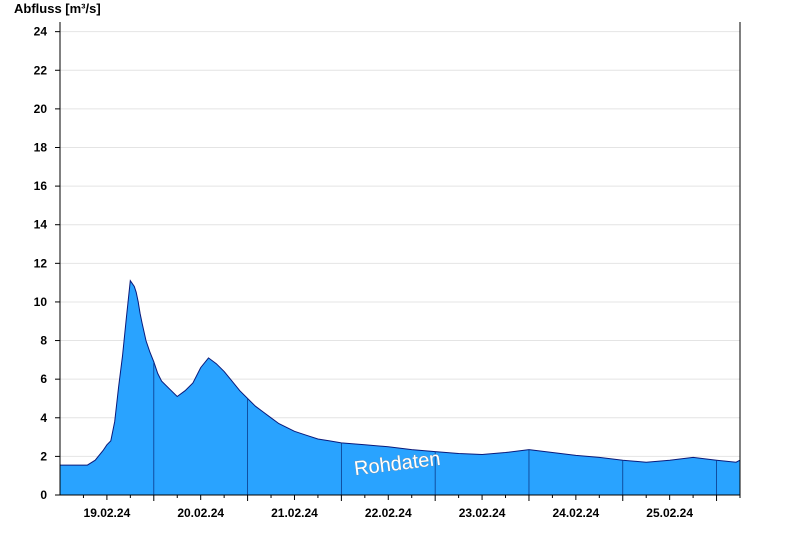 This screenshot has width=800, height=550. Describe the element at coordinates (200, 513) in the screenshot. I see `x-tick-label: 20.02.24` at that location.